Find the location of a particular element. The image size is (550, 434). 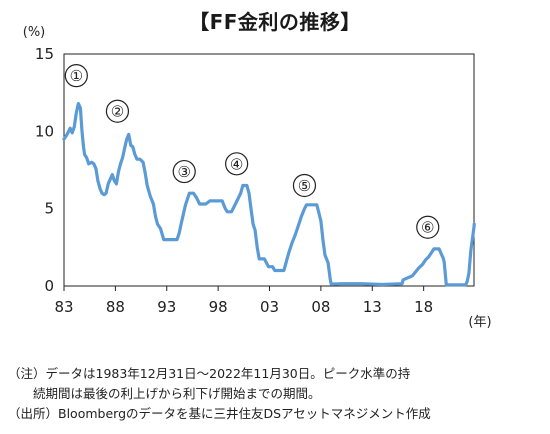

peak-label: ⑥ is located at coordinates (427, 228).